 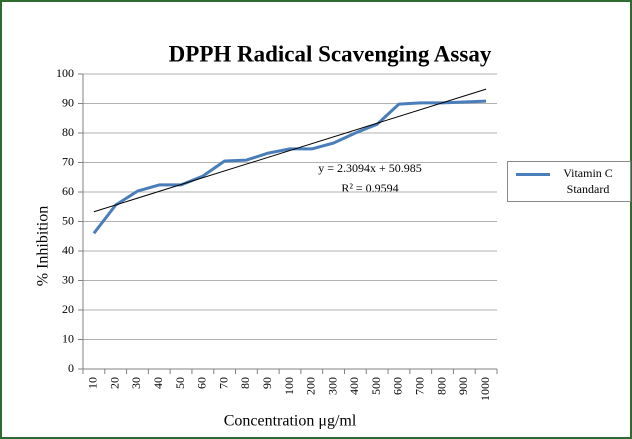 What do you see at coordinates (267, 383) in the screenshot?
I see `x-tick-label: 90` at bounding box center [267, 383].